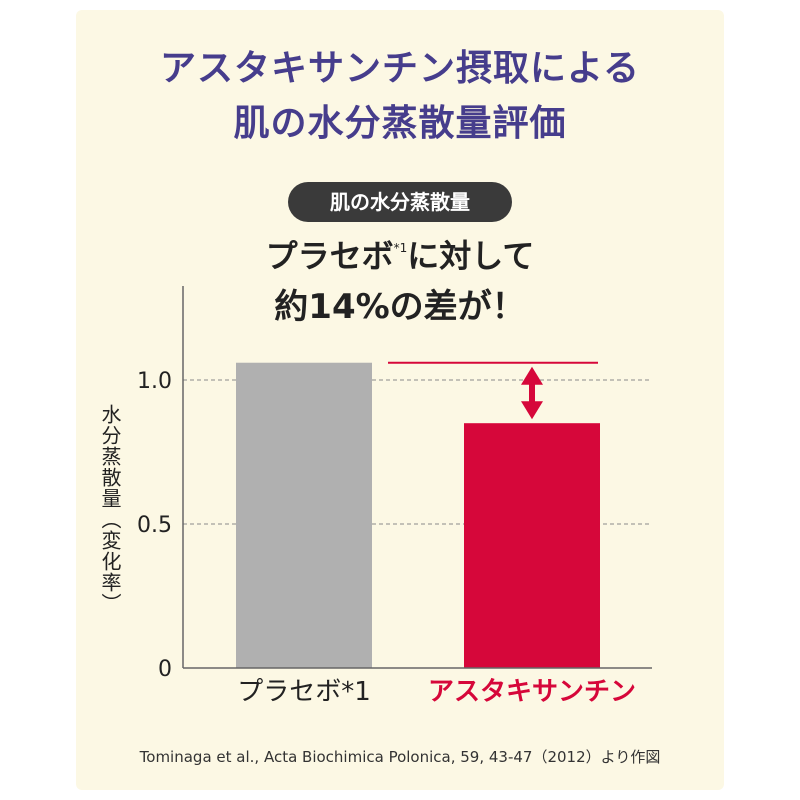  What do you see at coordinates (400, 202) in the screenshot?
I see `metric-badge: 肌の水分蒸散量` at bounding box center [400, 202].